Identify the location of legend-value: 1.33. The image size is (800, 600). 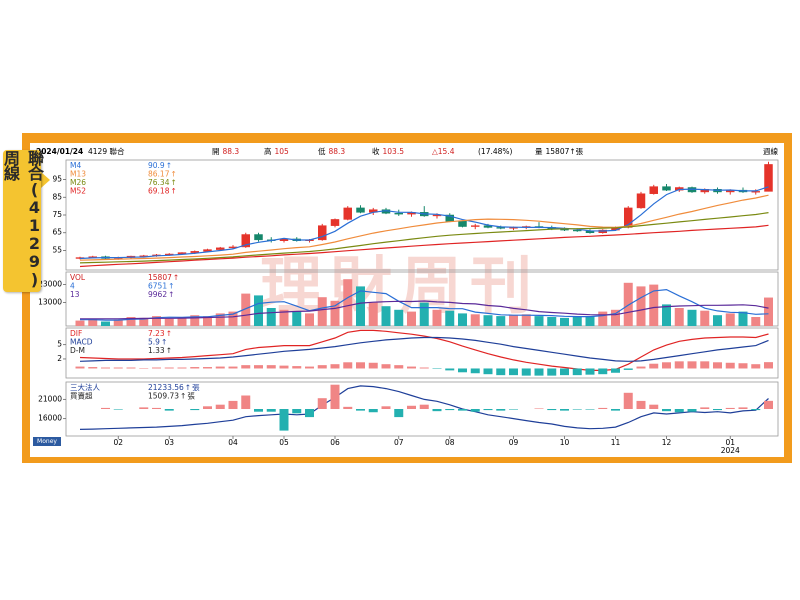
(156, 350).